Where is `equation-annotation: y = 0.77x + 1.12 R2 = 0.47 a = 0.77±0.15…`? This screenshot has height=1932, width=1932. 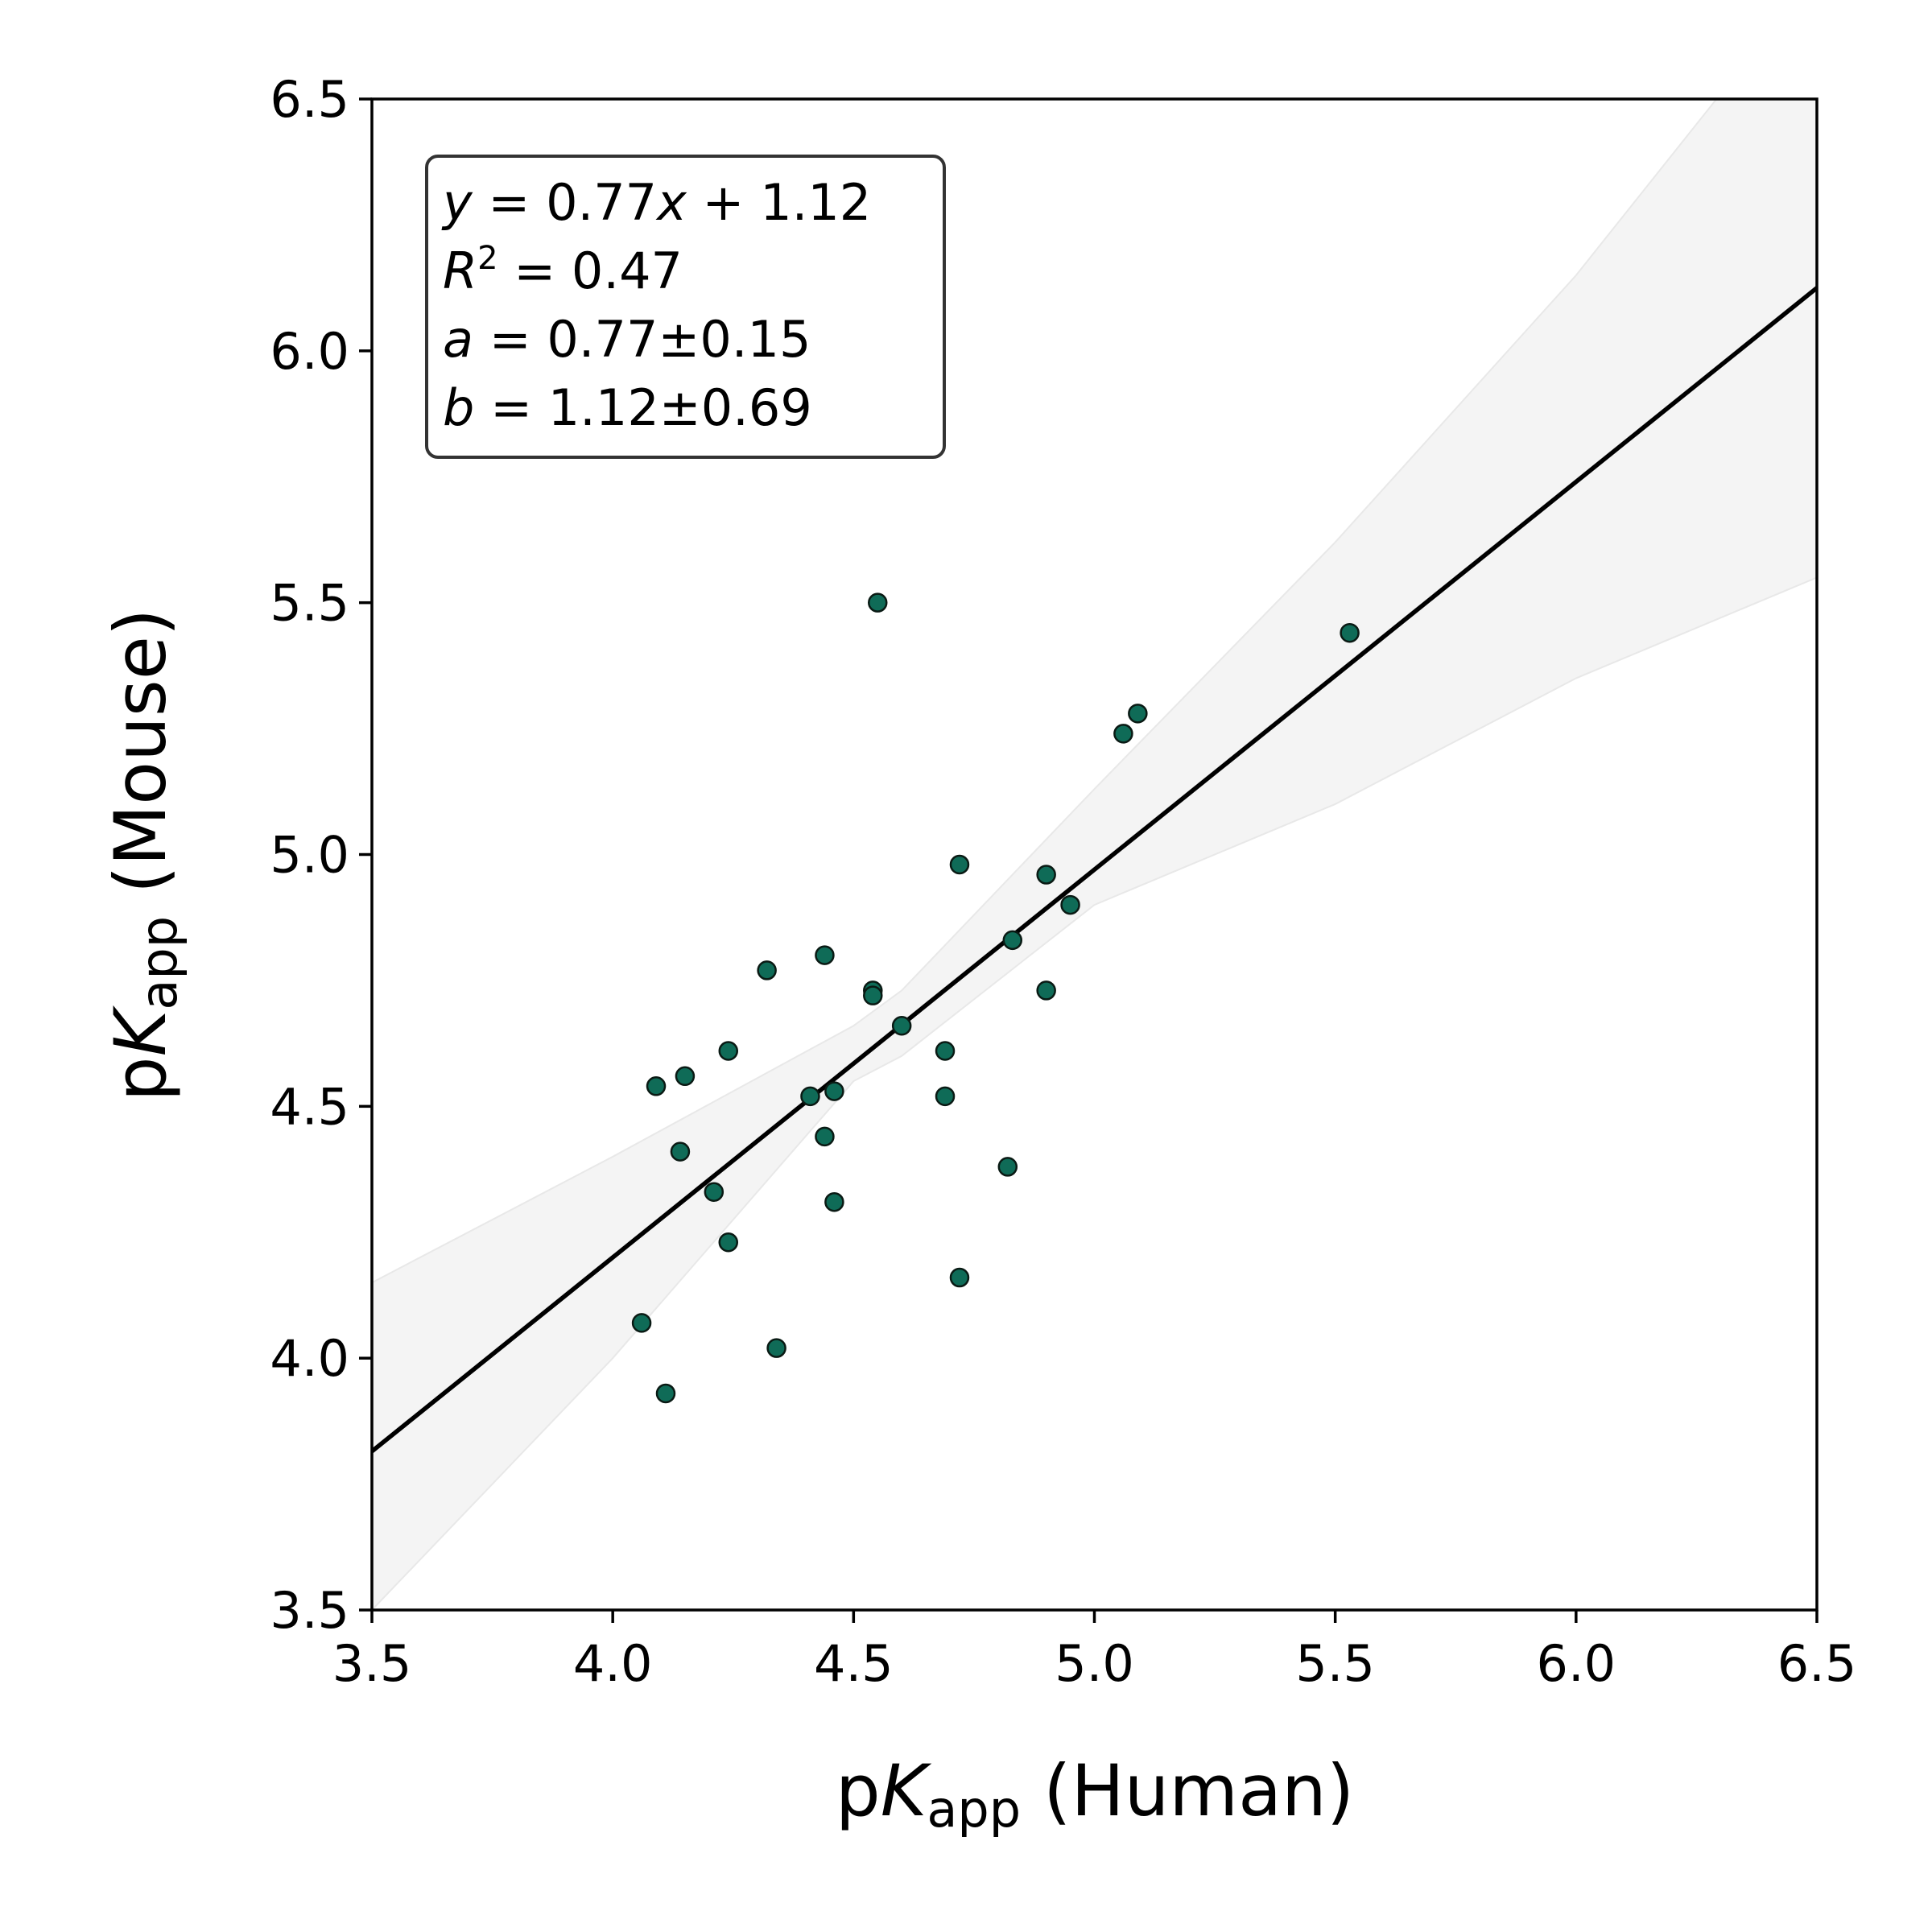
equation-annotation: y = 0.77x + 1.12 R2 = 0.47 a = 0.77±0.15… is located at coordinates (685, 307).